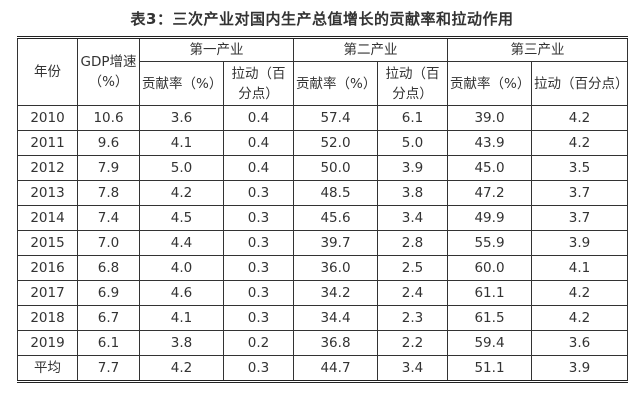  Describe the element at coordinates (579, 343) in the screenshot. I see `cell-tertiary-pull: 3.6` at that location.